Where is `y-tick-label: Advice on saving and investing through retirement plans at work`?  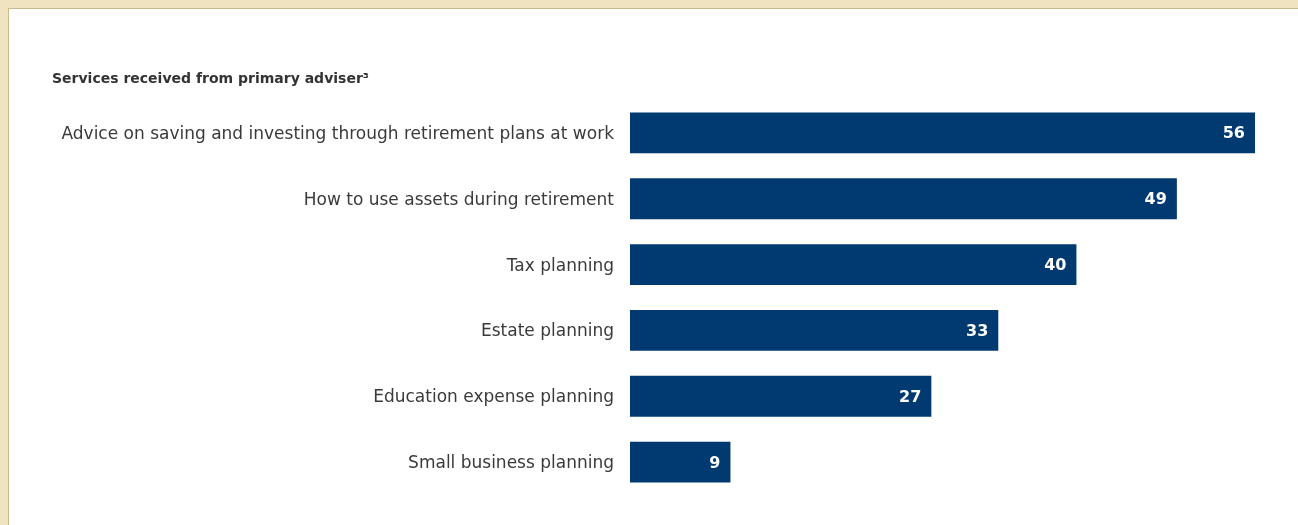 y-tick-label: Advice on saving and investing through retirement plans at work is located at coordinates (338, 132).